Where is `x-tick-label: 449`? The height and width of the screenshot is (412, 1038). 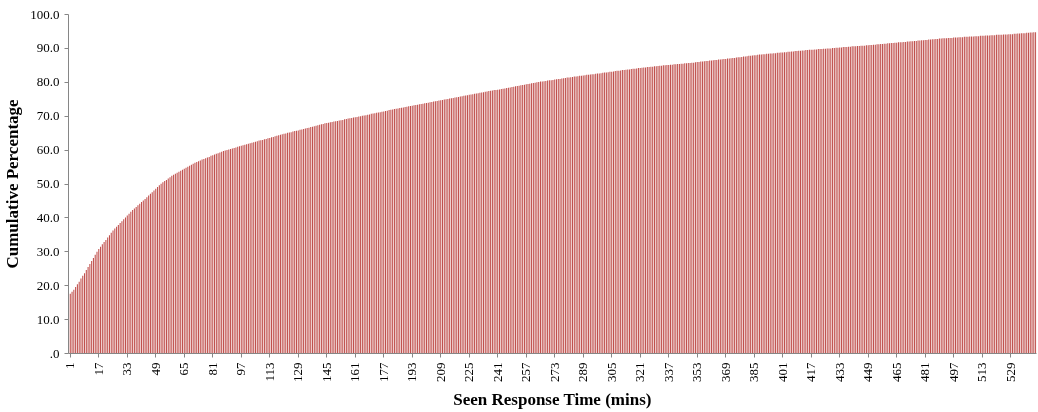 x-tick-label: 449 is located at coordinates (868, 372).